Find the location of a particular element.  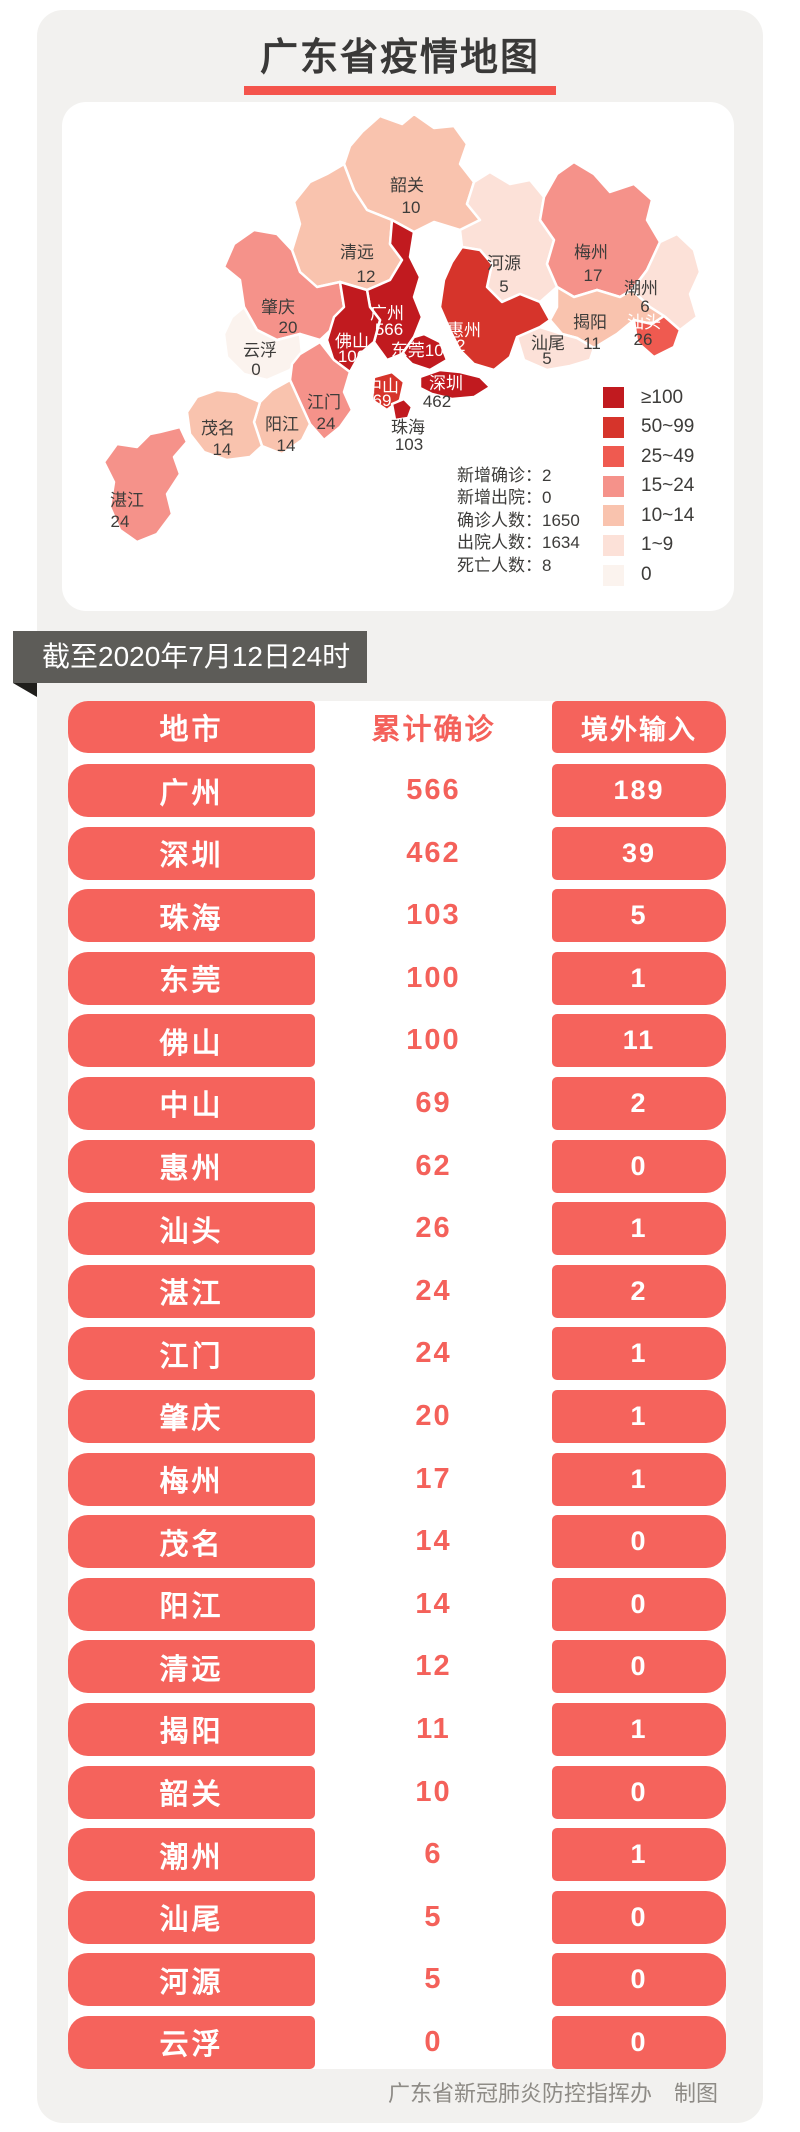

confirmed-cell: 6 is located at coordinates (433, 1855).